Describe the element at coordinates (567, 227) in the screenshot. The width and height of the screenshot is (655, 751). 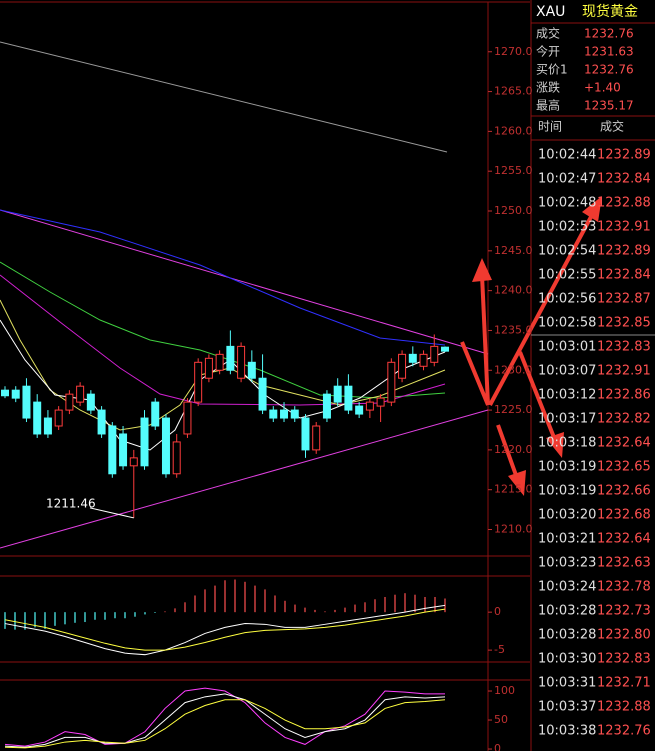
I see `tick-time: 10:02:53` at that location.